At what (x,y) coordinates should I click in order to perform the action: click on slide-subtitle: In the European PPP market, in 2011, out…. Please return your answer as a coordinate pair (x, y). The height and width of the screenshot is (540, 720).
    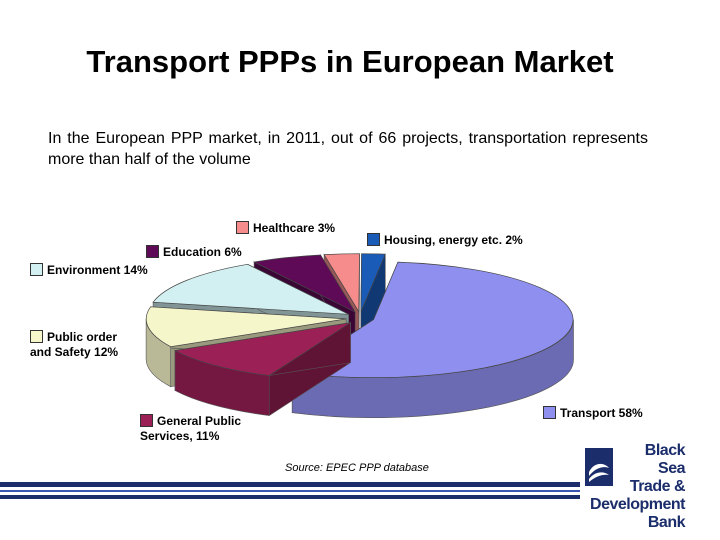
    Looking at the image, I should click on (348, 149).